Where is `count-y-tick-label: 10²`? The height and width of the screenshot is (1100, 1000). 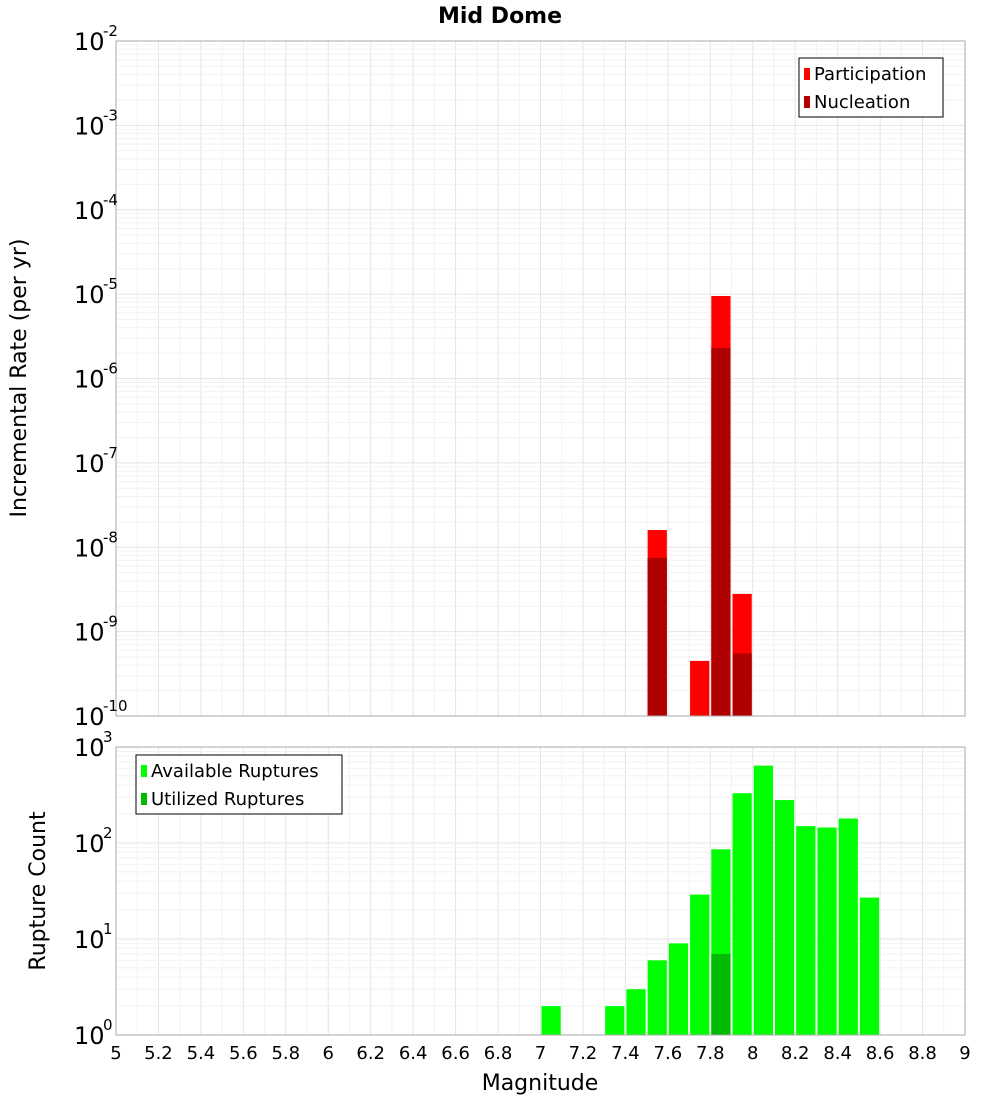
count-y-tick-label: 10² is located at coordinates (93, 841).